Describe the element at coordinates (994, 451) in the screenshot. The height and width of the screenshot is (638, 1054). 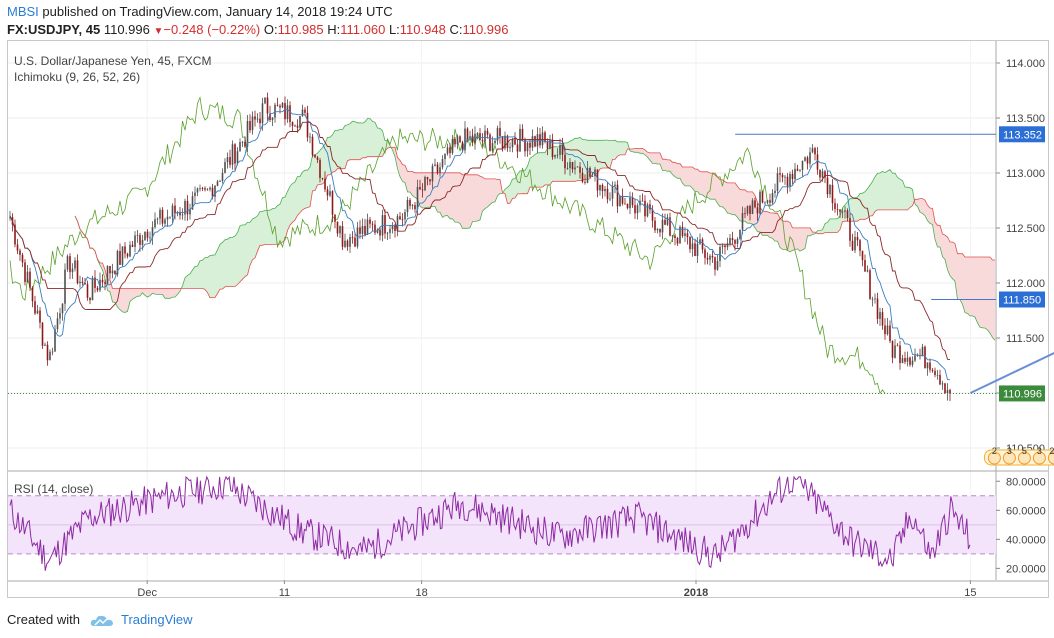
I see `economic-event-count: 2` at that location.